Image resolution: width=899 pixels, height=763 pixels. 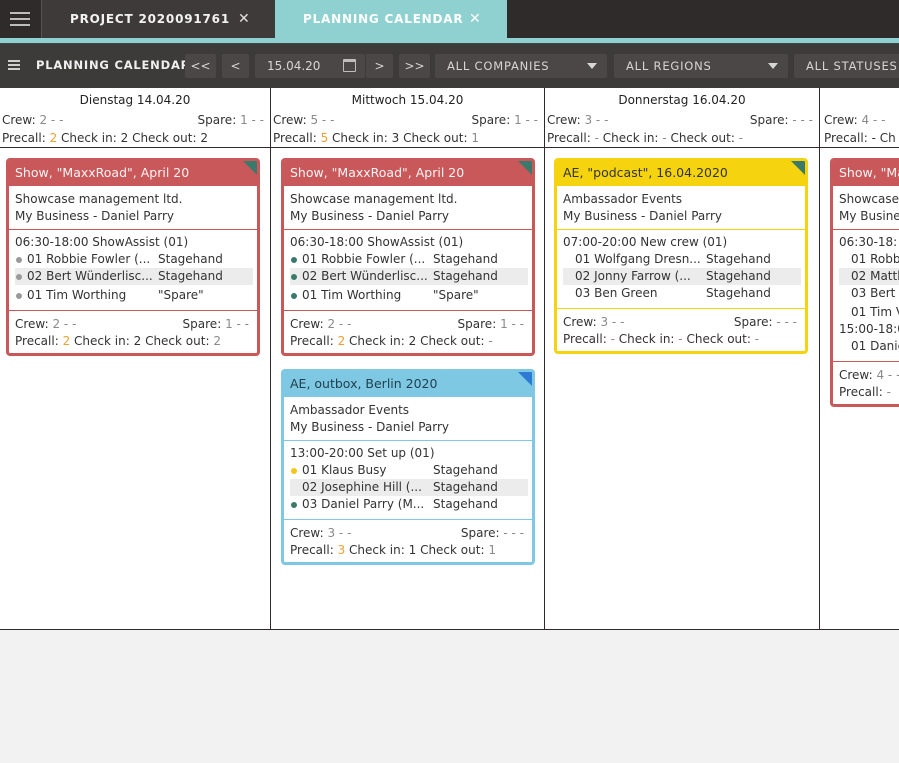 I want to click on tab-bar: PROJECT 2020091761 ✕ PLANNING CALENDAR ✕, so click(x=449, y=21).